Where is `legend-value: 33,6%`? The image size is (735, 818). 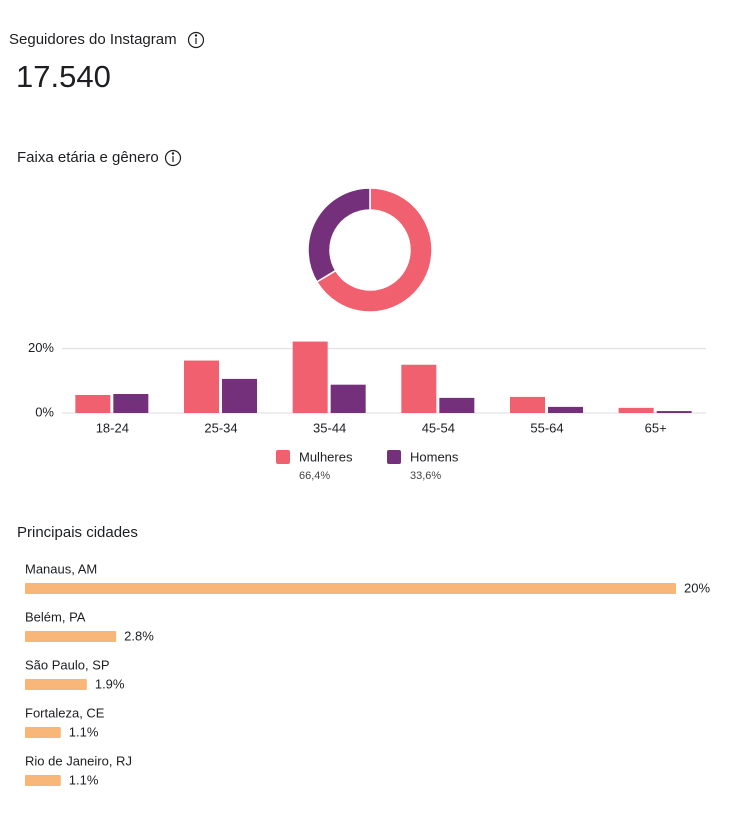
legend-value: 33,6% is located at coordinates (425, 476).